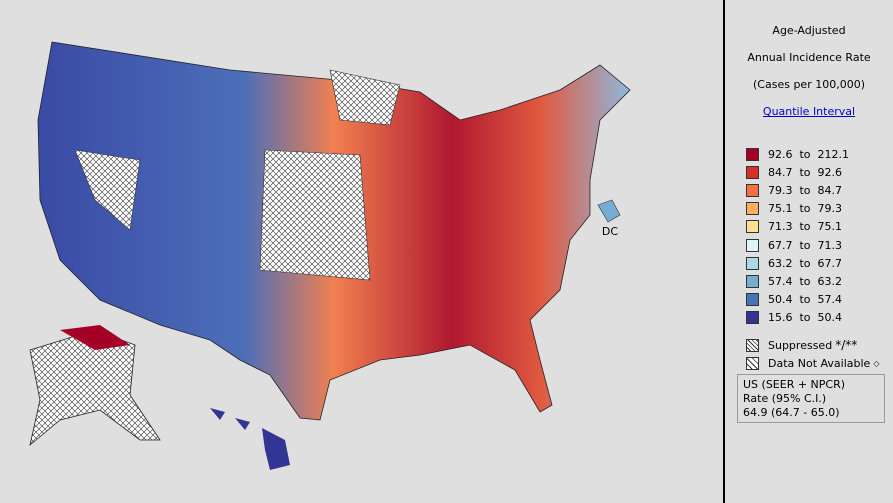 This screenshot has width=893, height=503. I want to click on alaska-region, so click(95, 337).